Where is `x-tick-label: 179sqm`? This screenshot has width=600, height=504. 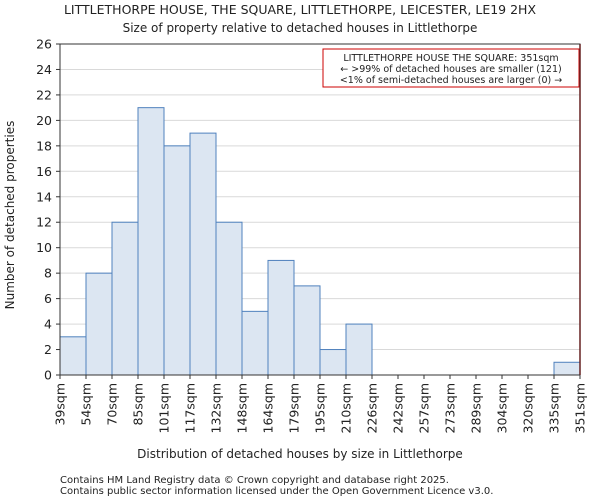 x-tick-label: 179sqm is located at coordinates (294, 408).